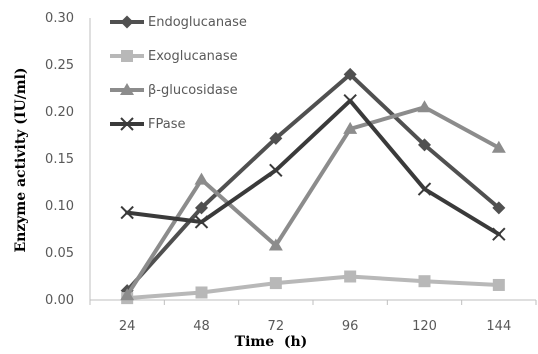 Image resolution: width=538 pixels, height=354 pixels. I want to click on x-tick-label: 120, so click(424, 326).